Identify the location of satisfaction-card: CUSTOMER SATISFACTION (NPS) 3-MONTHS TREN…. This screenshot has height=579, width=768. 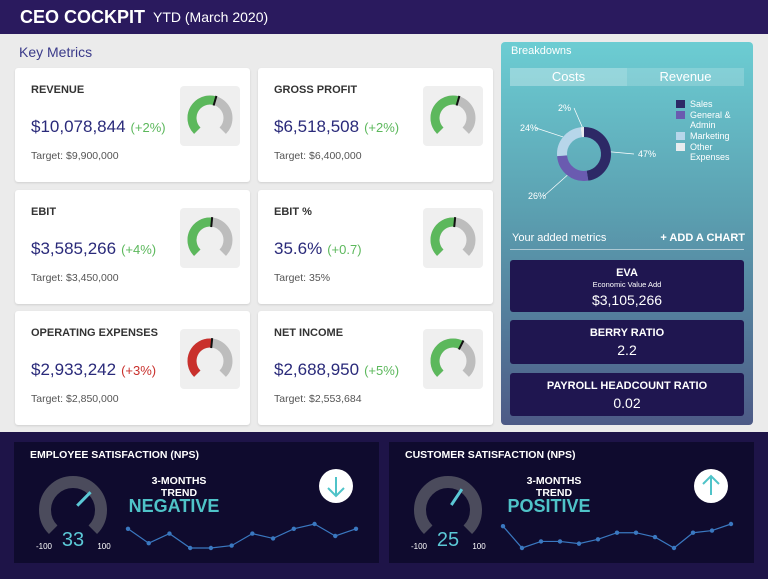
(571, 502).